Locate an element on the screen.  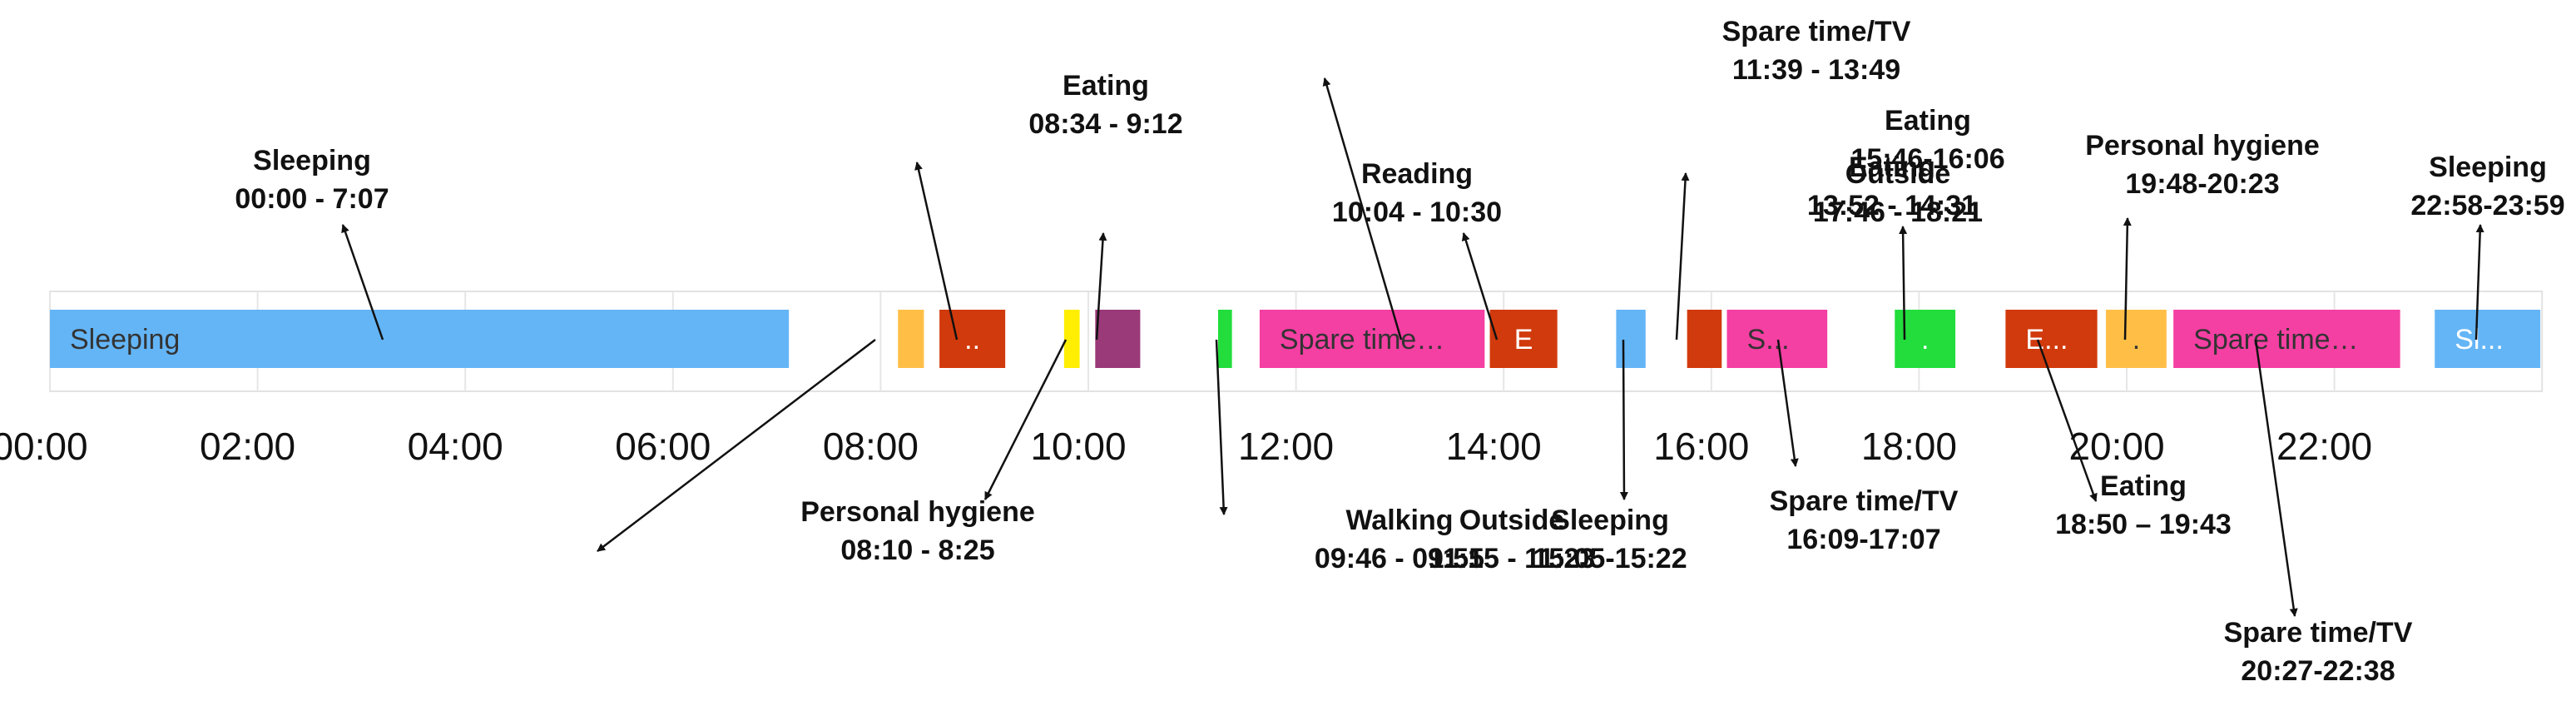
annotation-name: Walking is located at coordinates (1399, 520).